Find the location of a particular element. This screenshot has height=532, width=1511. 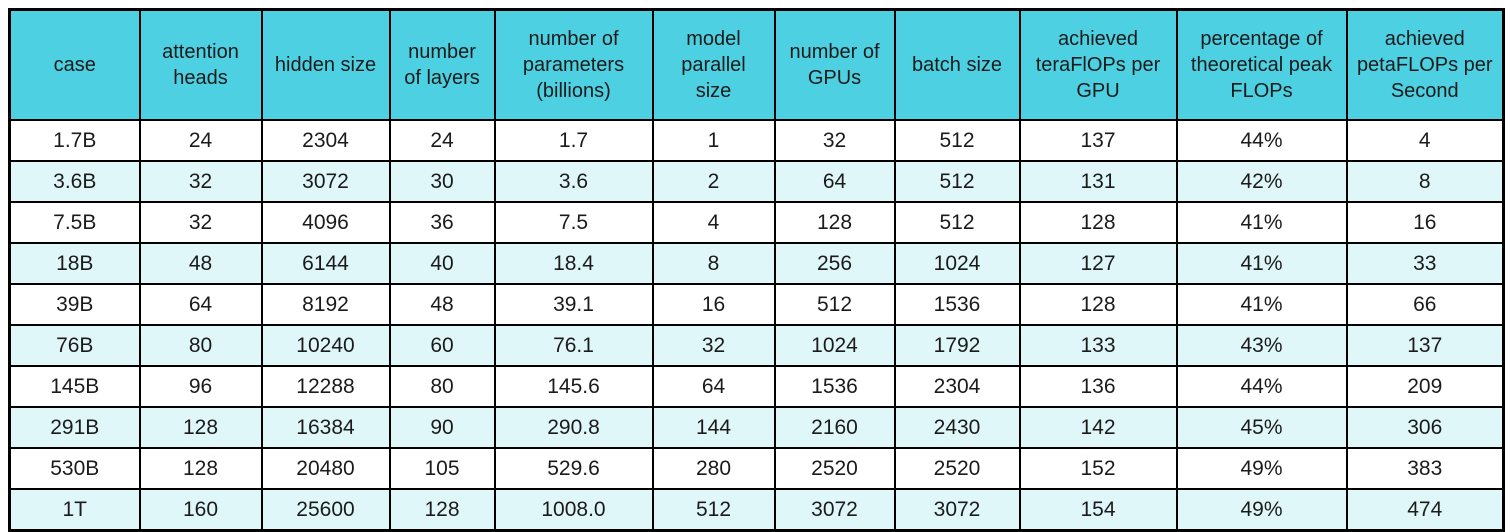

table-cell: 44% is located at coordinates (1261, 386).